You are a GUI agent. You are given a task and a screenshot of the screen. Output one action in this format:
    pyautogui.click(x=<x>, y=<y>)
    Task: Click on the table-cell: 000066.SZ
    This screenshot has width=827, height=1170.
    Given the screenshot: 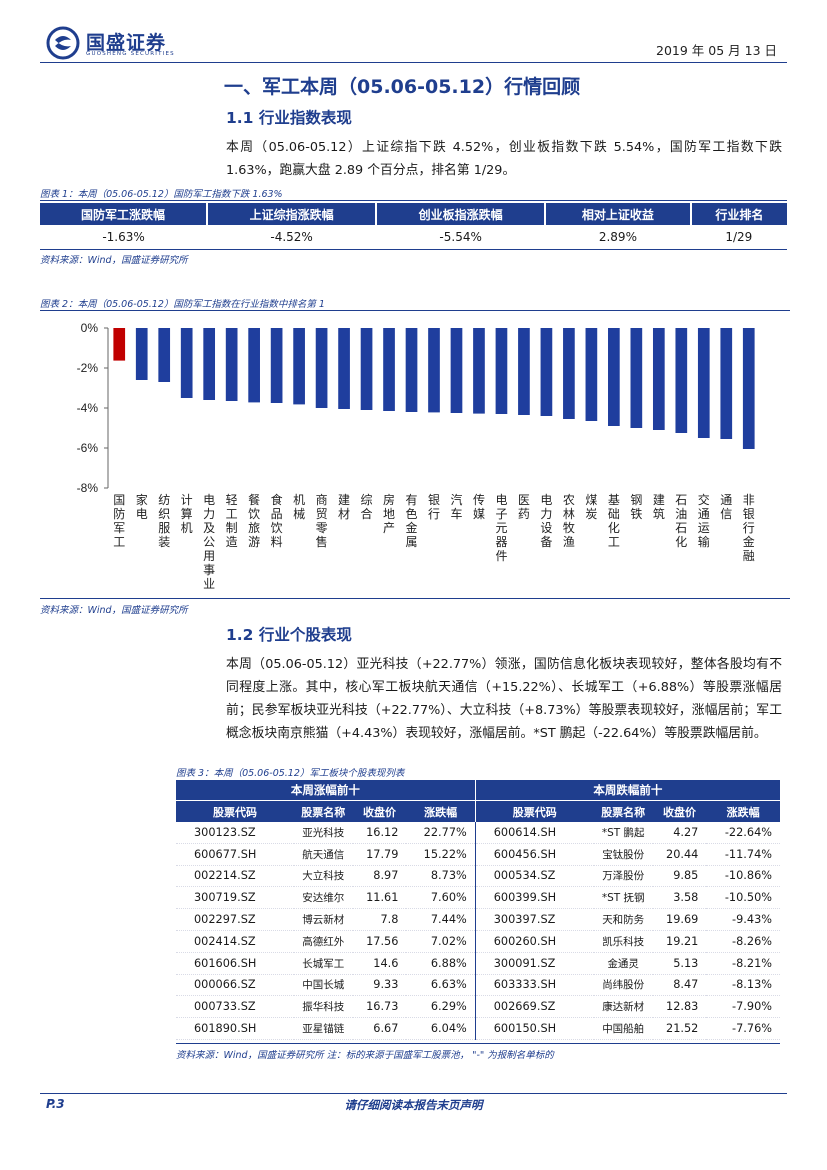 What is the action you would take?
    pyautogui.click(x=235, y=985)
    